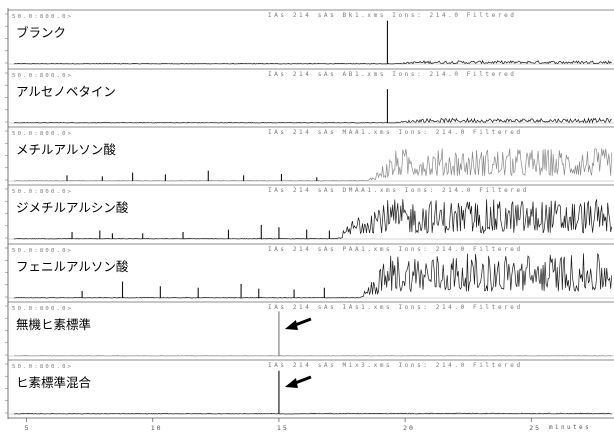 The height and width of the screenshot is (433, 614). What do you see at coordinates (41, 32) in the screenshot?
I see `panel-label: ブランク` at bounding box center [41, 32].